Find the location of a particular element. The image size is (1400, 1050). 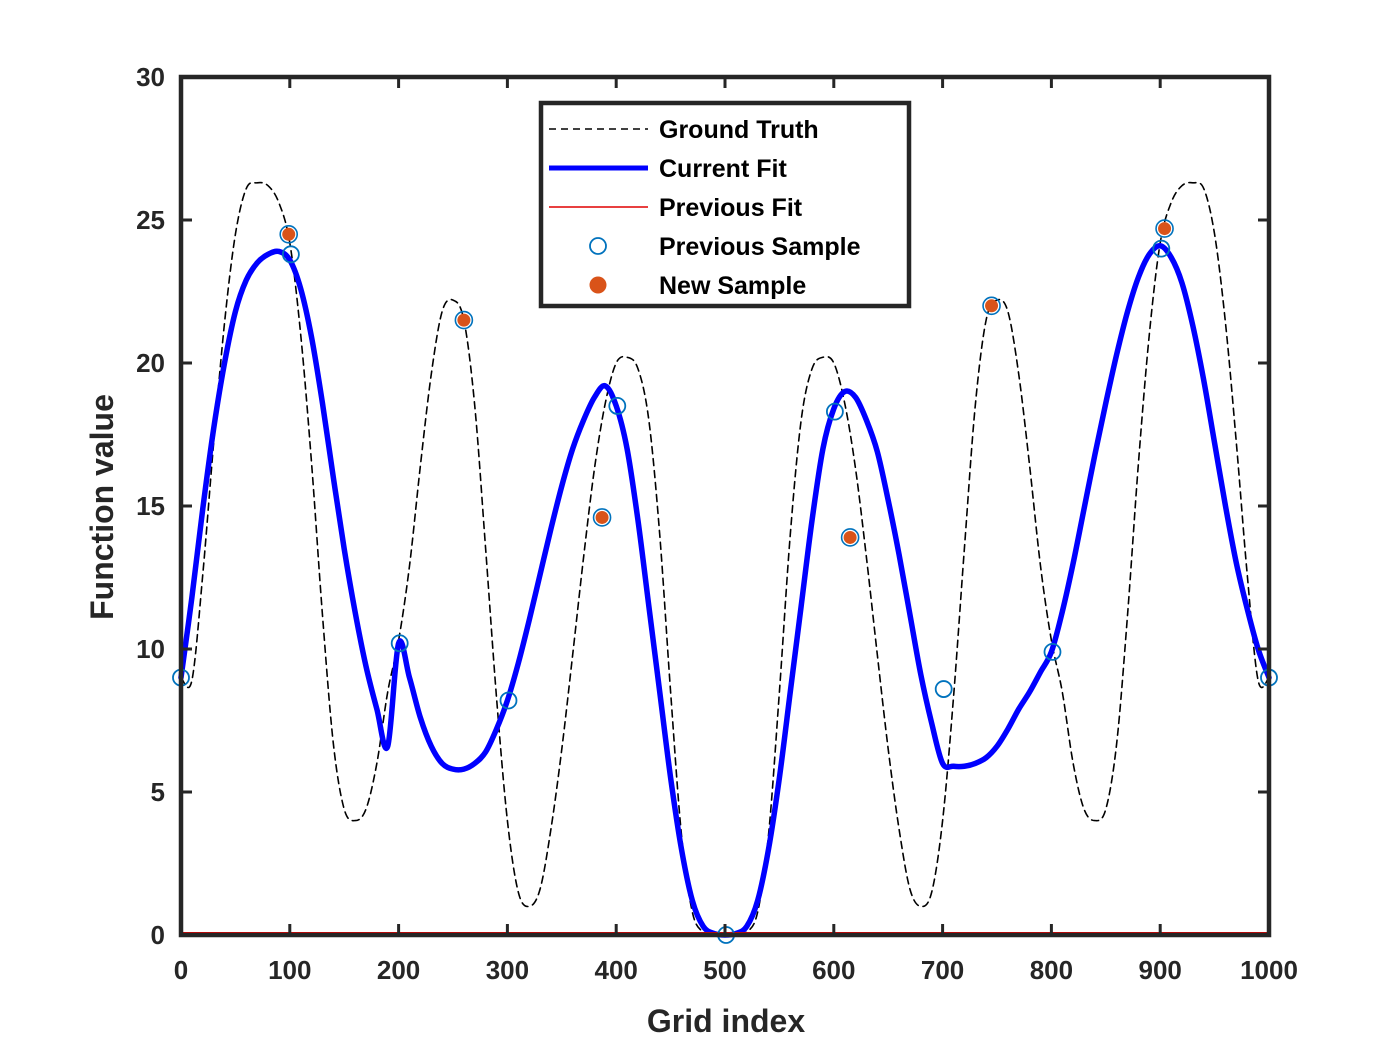

y-tick-label: 0 is located at coordinates (158, 935).